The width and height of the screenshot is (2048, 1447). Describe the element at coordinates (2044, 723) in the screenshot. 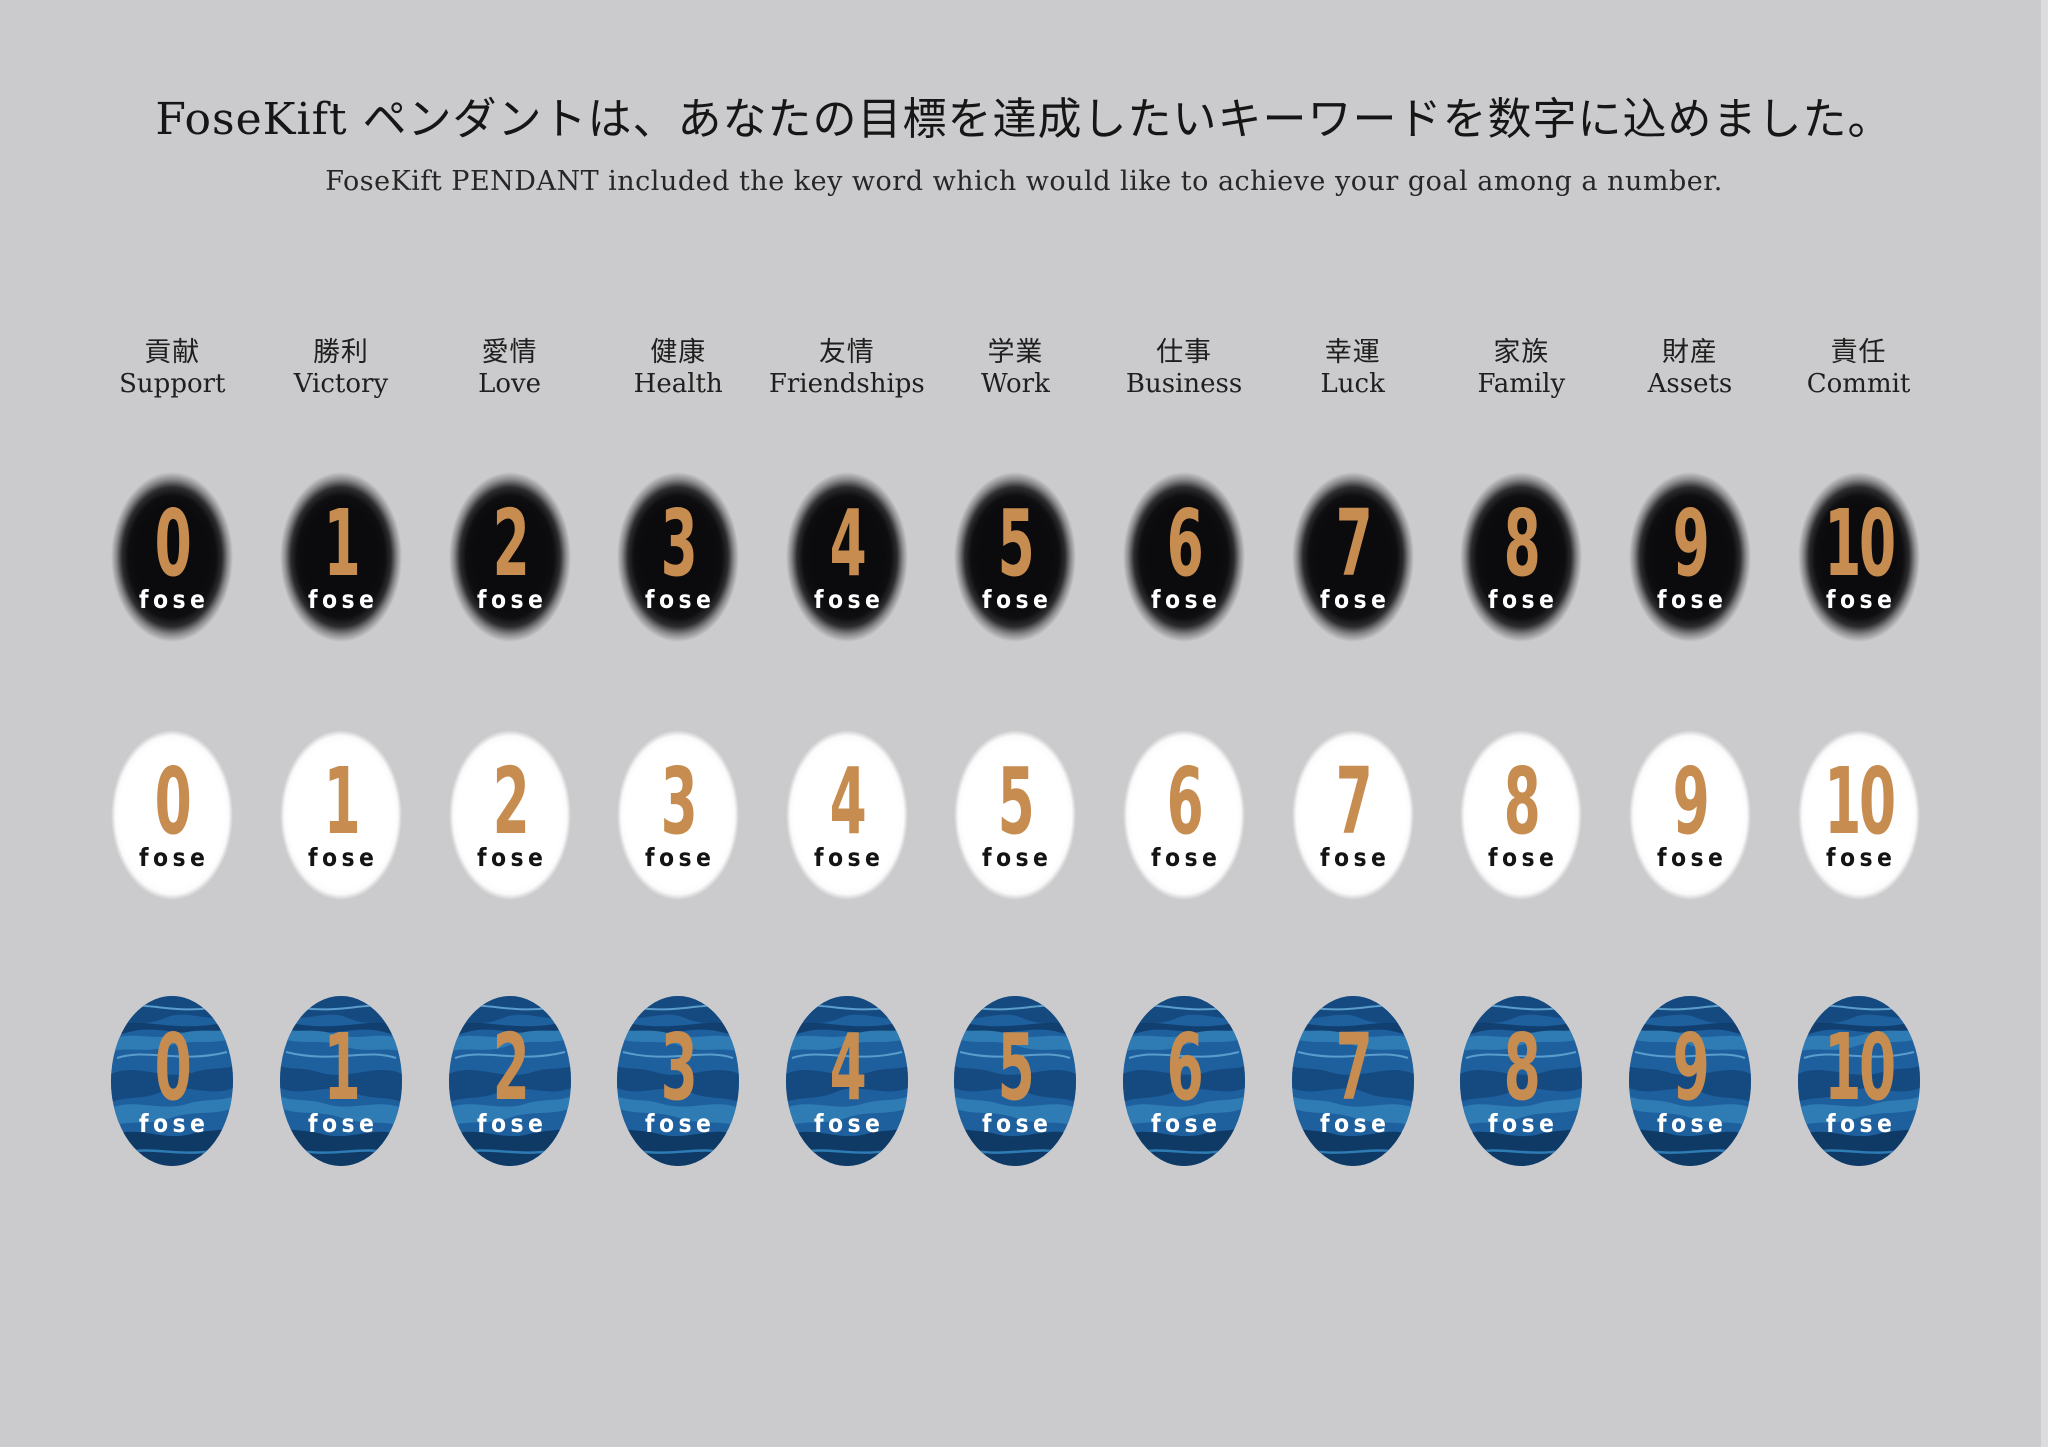

I see `right-edge-strip` at that location.